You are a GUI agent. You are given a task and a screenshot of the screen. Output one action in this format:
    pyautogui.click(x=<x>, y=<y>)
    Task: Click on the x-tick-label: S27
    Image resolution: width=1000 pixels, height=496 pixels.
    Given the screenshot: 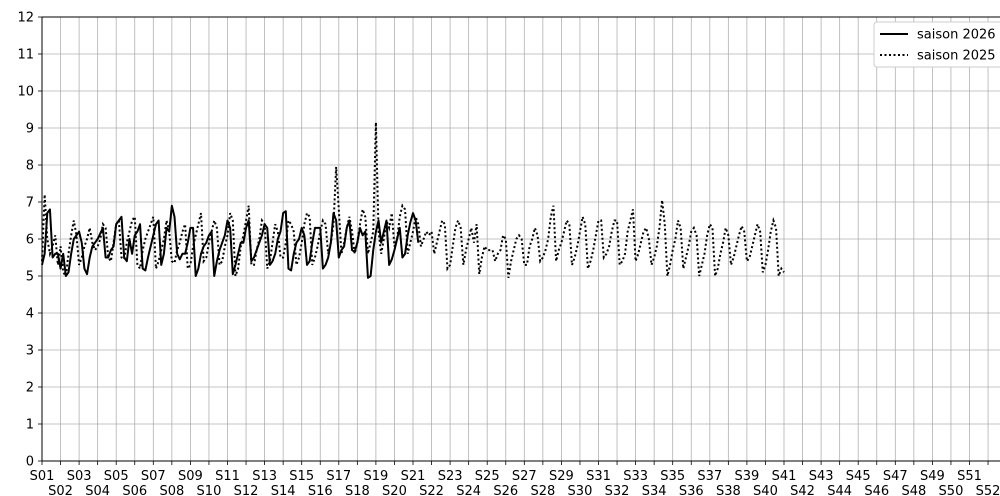 What is the action you would take?
    pyautogui.click(x=524, y=476)
    